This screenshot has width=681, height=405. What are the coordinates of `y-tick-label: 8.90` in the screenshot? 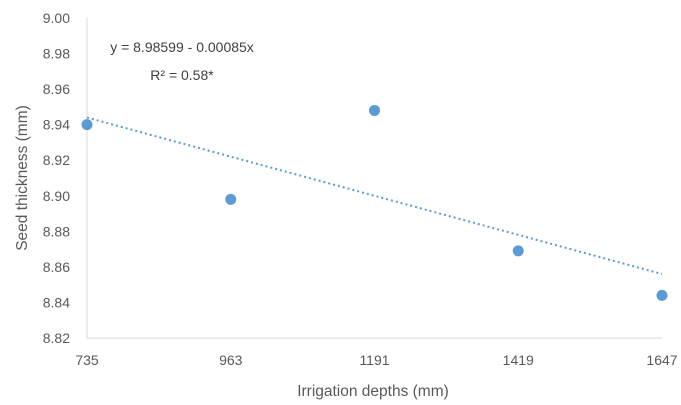 It's located at (56, 196).